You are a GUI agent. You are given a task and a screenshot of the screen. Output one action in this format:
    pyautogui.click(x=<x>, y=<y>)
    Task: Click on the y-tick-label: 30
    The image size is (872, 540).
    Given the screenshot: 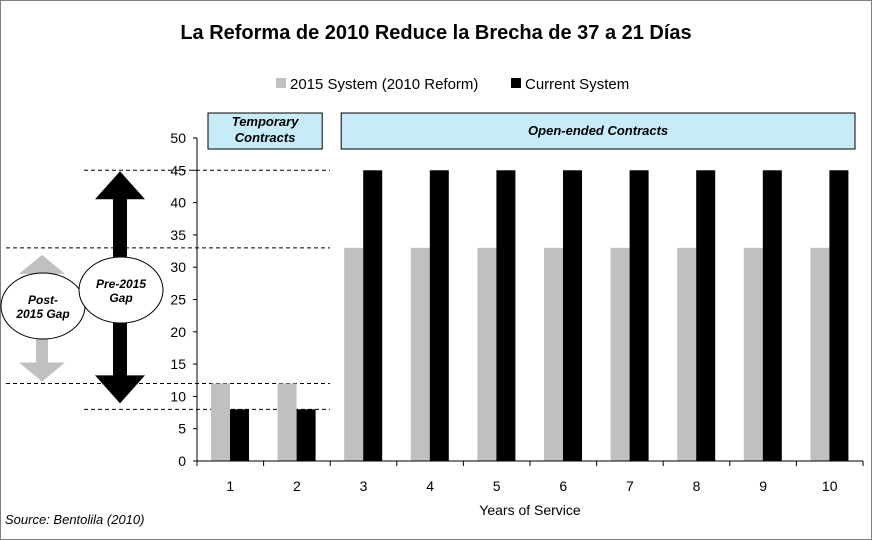 What is the action you would take?
    pyautogui.click(x=178, y=267)
    